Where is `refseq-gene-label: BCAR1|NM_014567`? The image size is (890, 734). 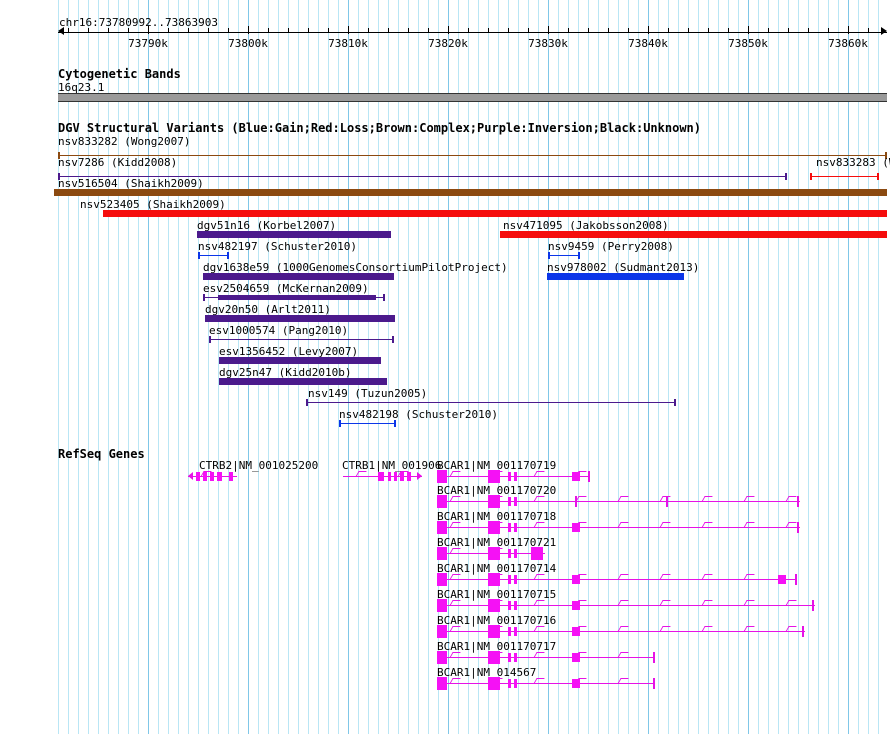 refseq-gene-label: BCAR1|NM_014567 is located at coordinates (487, 672).